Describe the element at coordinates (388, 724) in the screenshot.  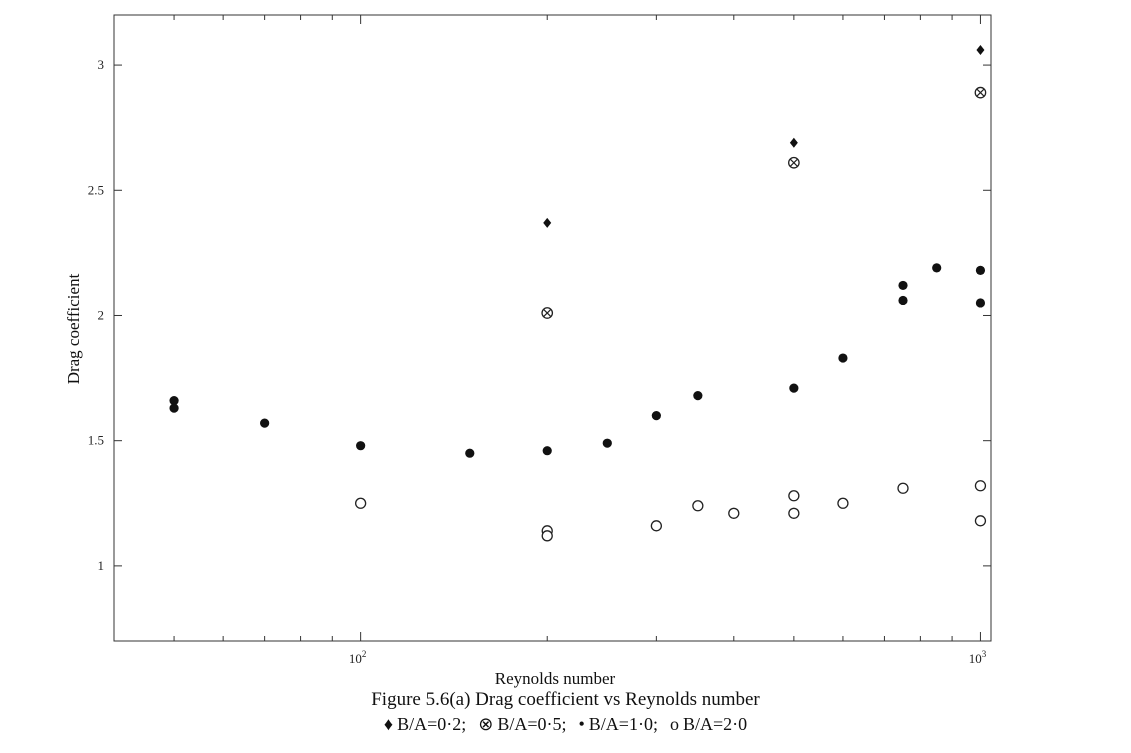
I see `legend-symbol: ♦` at that location.